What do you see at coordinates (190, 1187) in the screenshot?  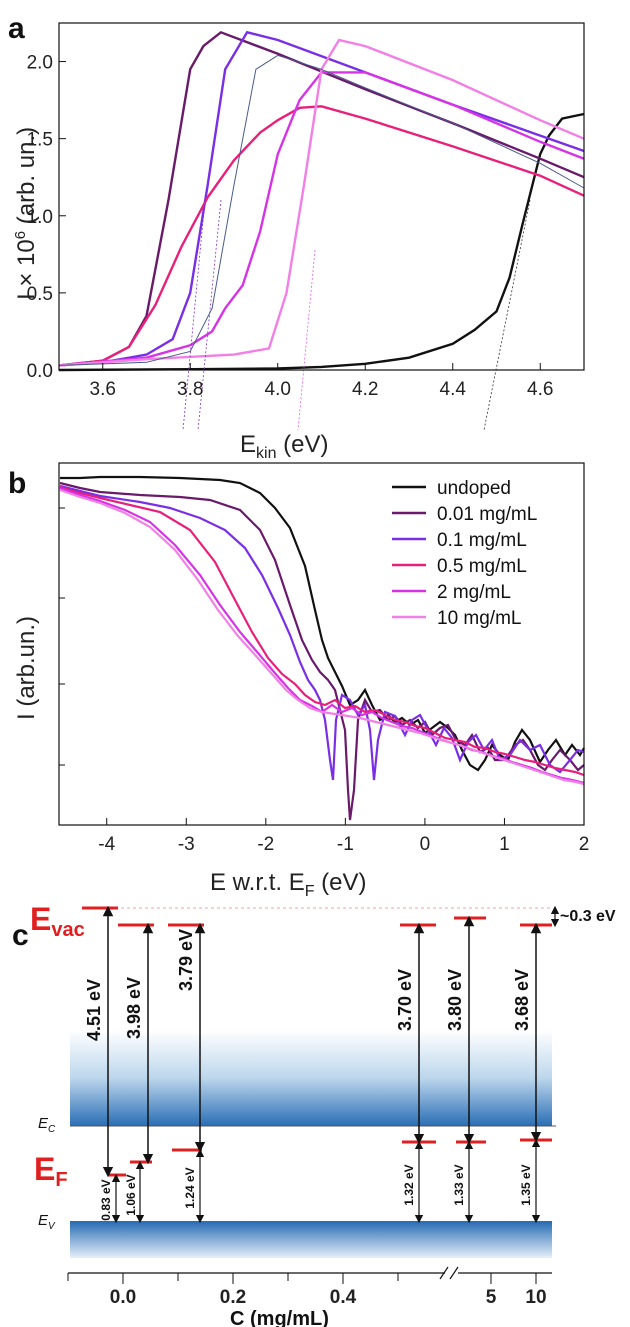 I see `ef-ev-label: 1.24 eV` at bounding box center [190, 1187].